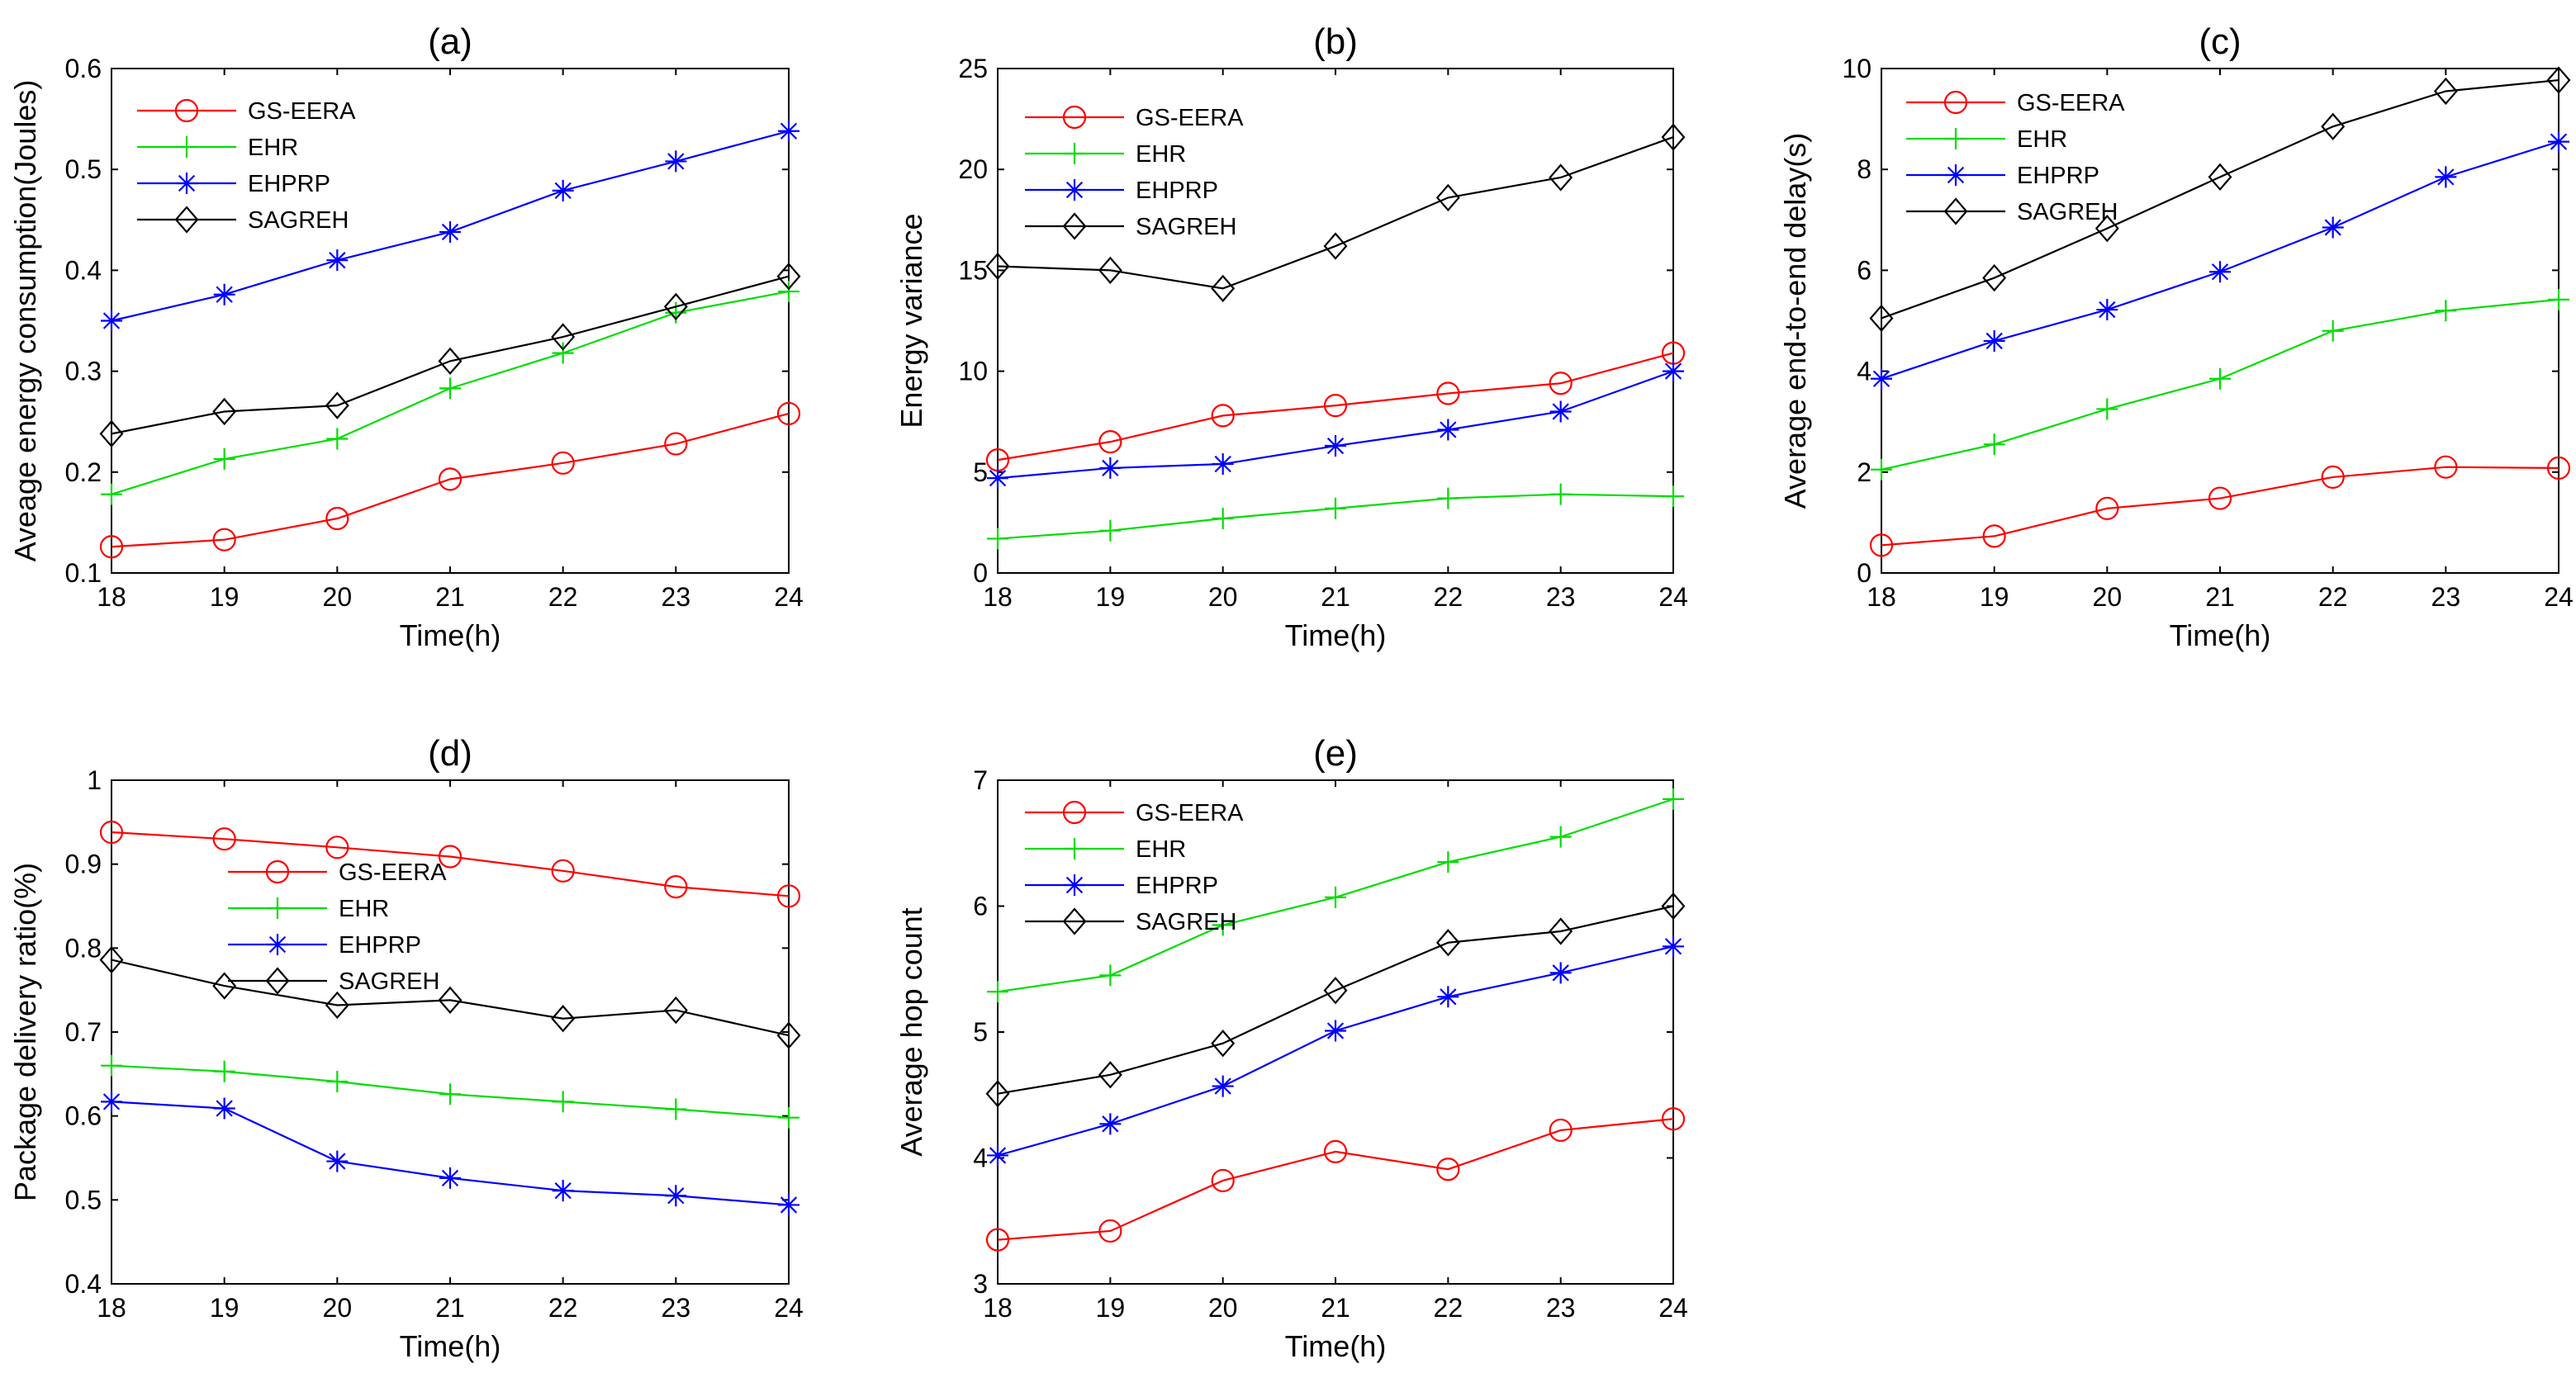 This screenshot has height=1392, width=2576. What do you see at coordinates (450, 356) in the screenshot?
I see `series-sagreh` at bounding box center [450, 356].